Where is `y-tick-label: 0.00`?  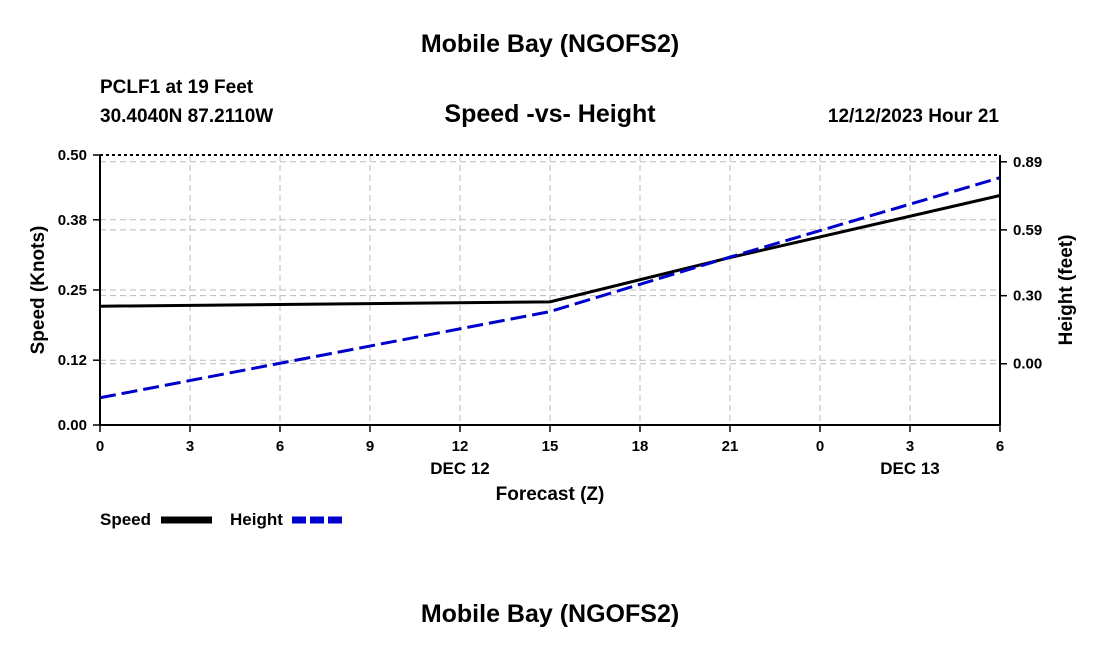
y-tick-label: 0.00 is located at coordinates (72, 425).